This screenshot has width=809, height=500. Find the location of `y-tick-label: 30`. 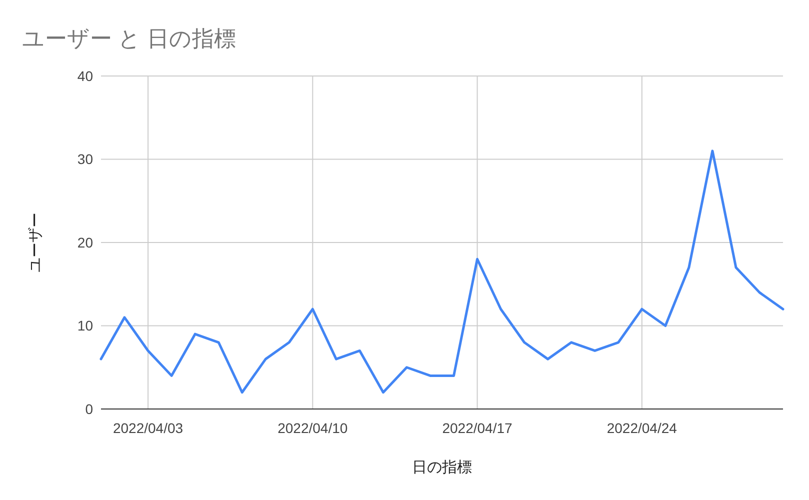

y-tick-label: 30 is located at coordinates (85, 159).